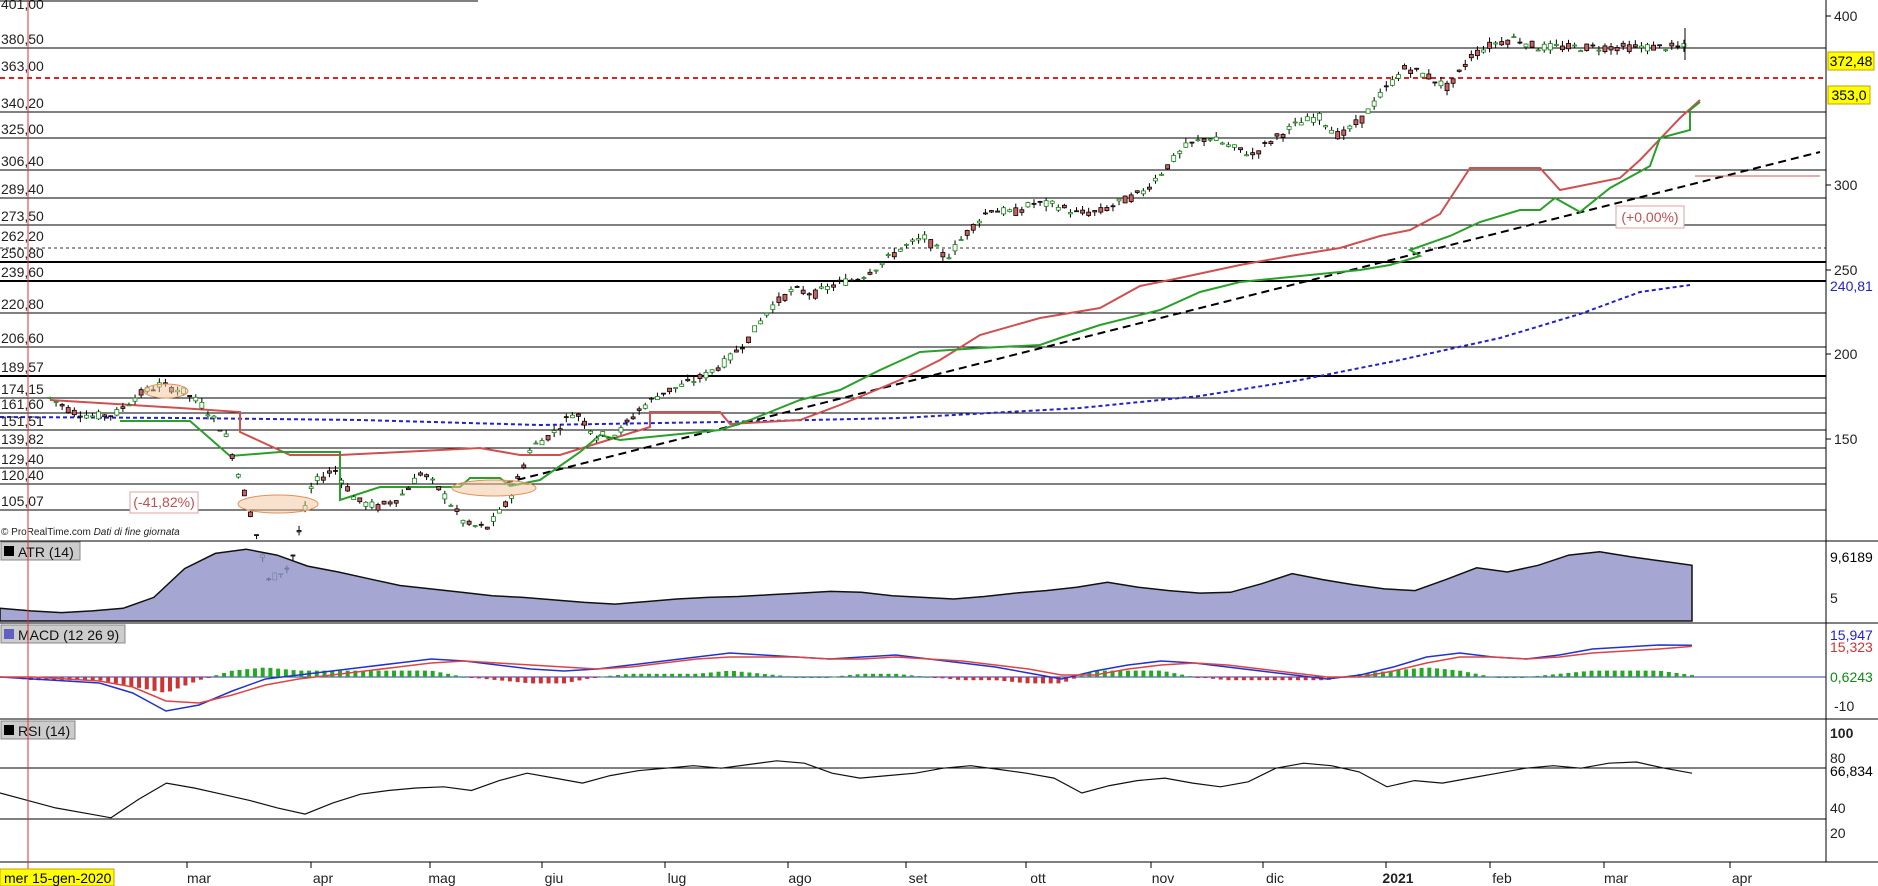 The height and width of the screenshot is (886, 1878). What do you see at coordinates (677, 878) in the screenshot?
I see `month-label: lug` at bounding box center [677, 878].